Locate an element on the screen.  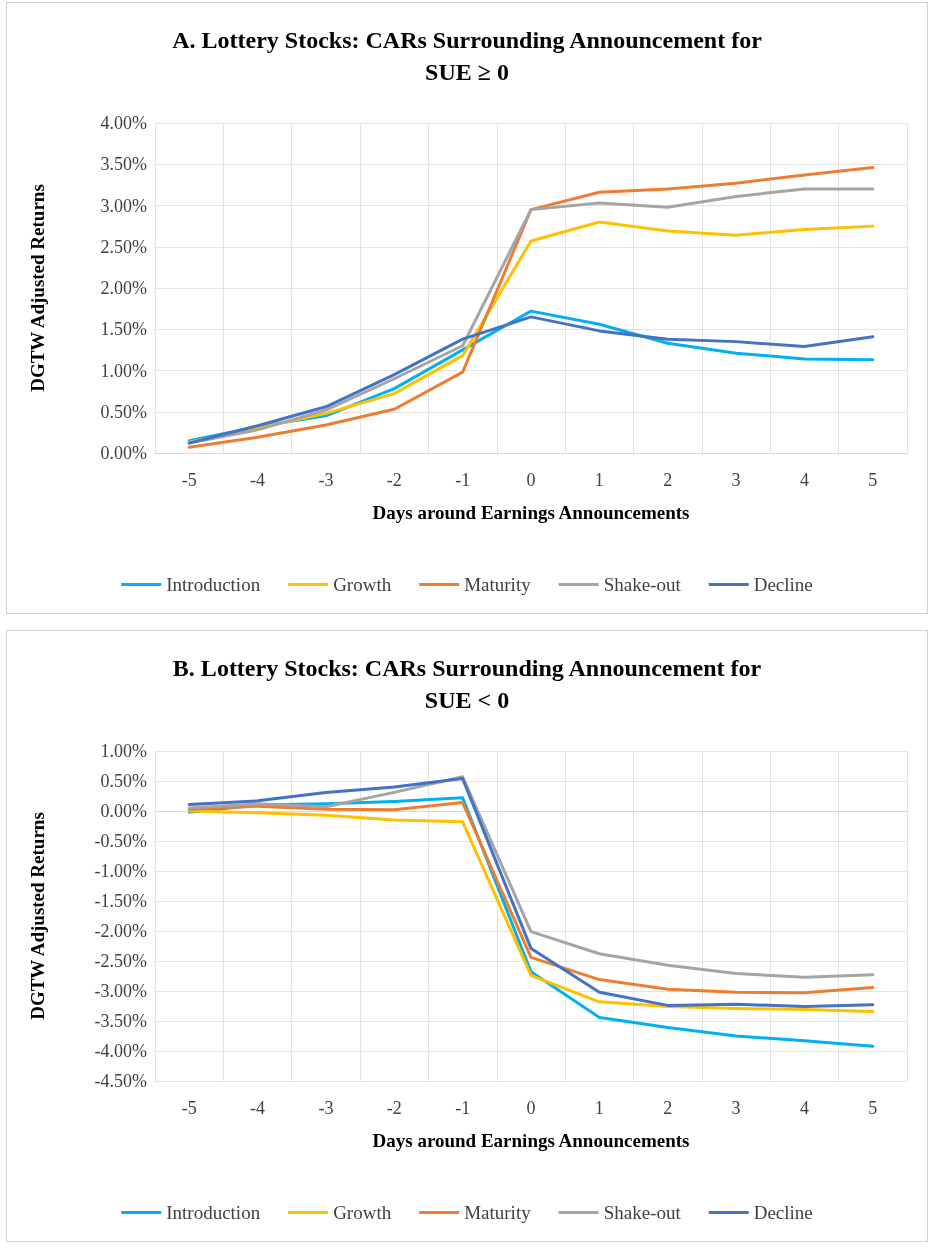
y-tick-label: 2.50% is located at coordinates (123, 246).